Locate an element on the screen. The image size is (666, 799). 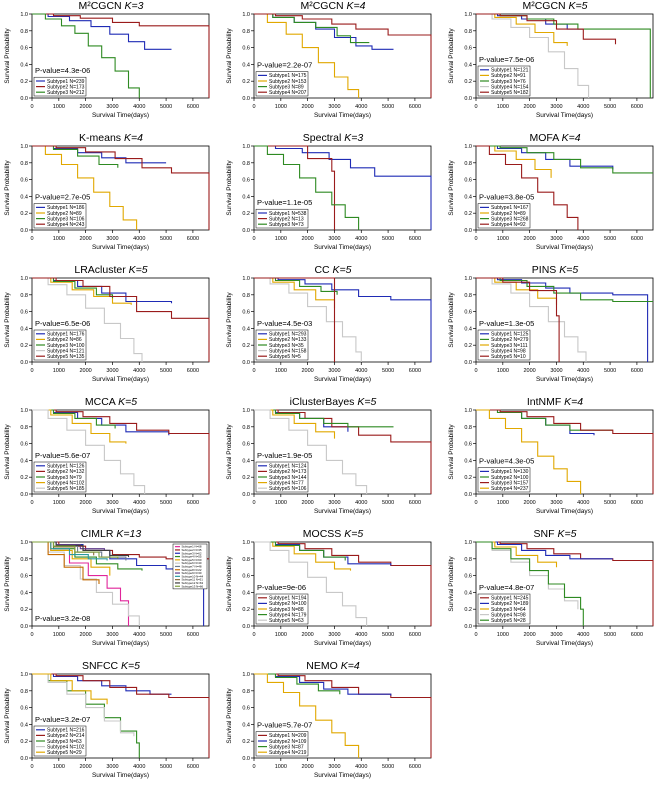
legend-label: Subtype1 N=126 is located at coordinates (66, 467).